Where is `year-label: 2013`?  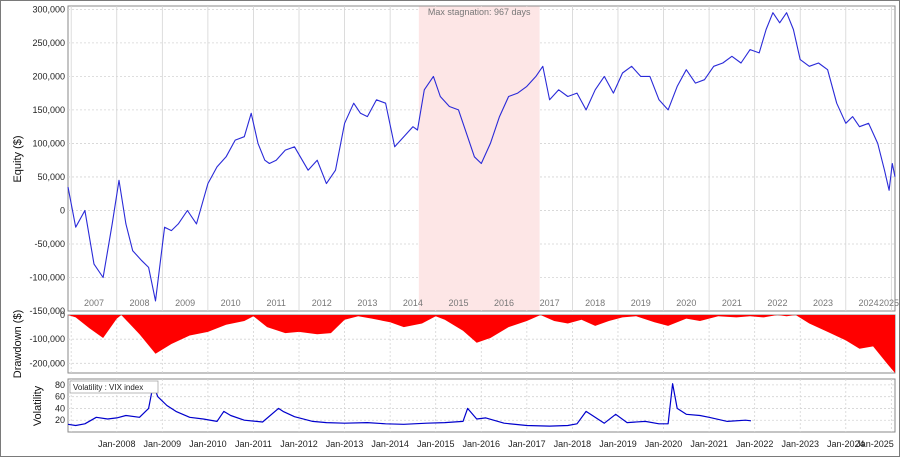 year-label: 2013 is located at coordinates (367, 303).